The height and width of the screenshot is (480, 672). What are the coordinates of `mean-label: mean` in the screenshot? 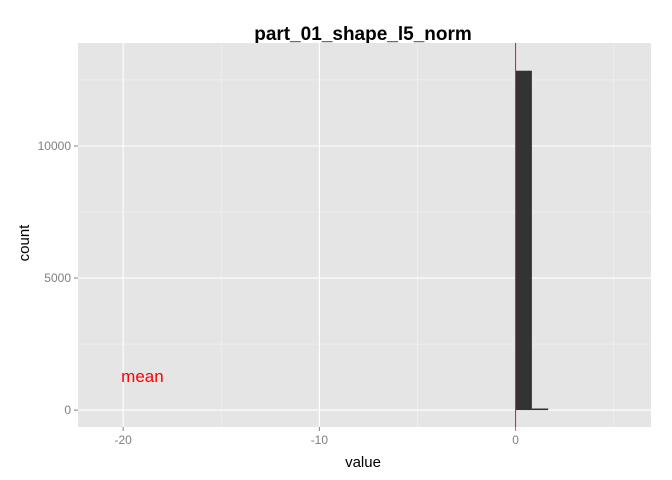 It's located at (142, 376).